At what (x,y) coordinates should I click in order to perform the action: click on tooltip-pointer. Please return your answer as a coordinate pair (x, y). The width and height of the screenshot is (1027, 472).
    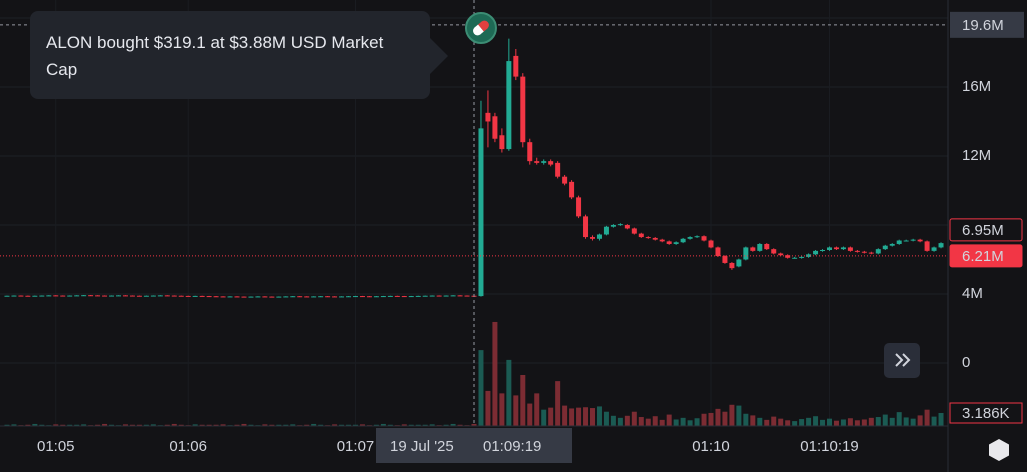
    Looking at the image, I should click on (439, 56).